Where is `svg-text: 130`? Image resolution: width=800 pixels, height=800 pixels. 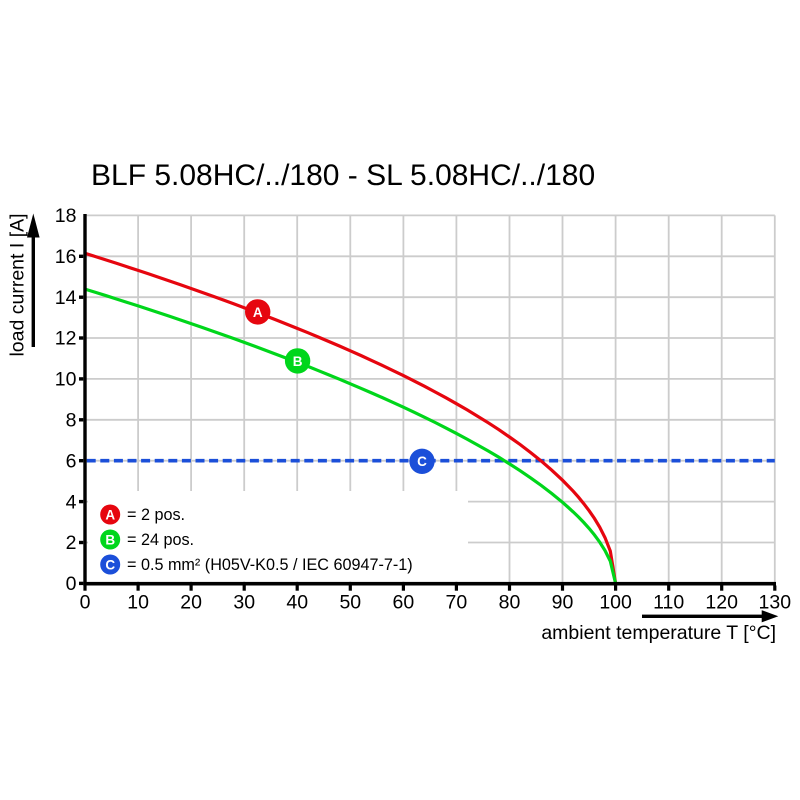 svg-text: 130 is located at coordinates (775, 603).